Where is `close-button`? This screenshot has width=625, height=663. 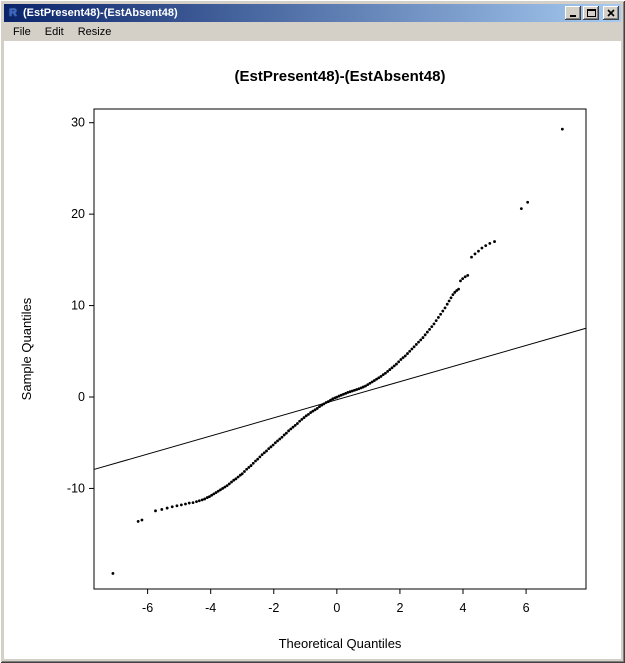
close-button is located at coordinates (611, 13).